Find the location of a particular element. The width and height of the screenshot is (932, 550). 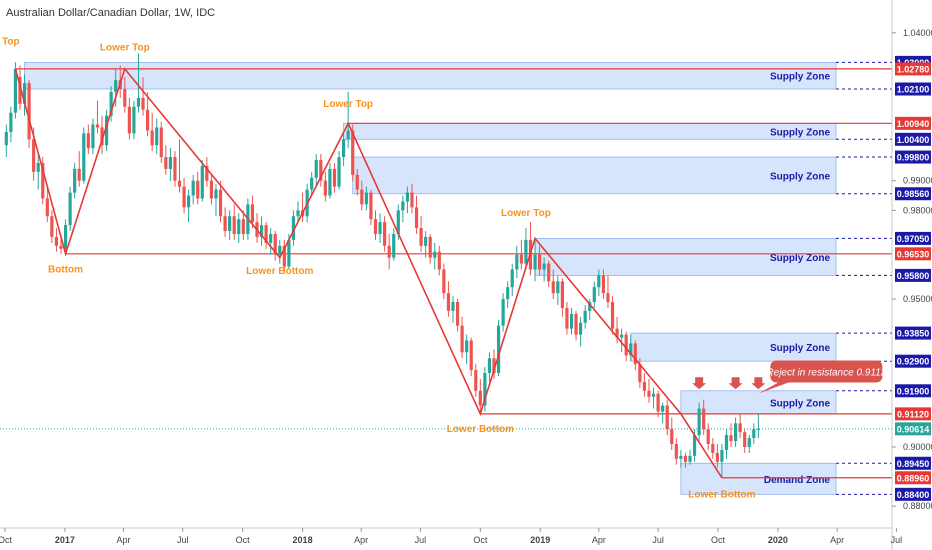

annotation-label: Top is located at coordinates (11, 42).